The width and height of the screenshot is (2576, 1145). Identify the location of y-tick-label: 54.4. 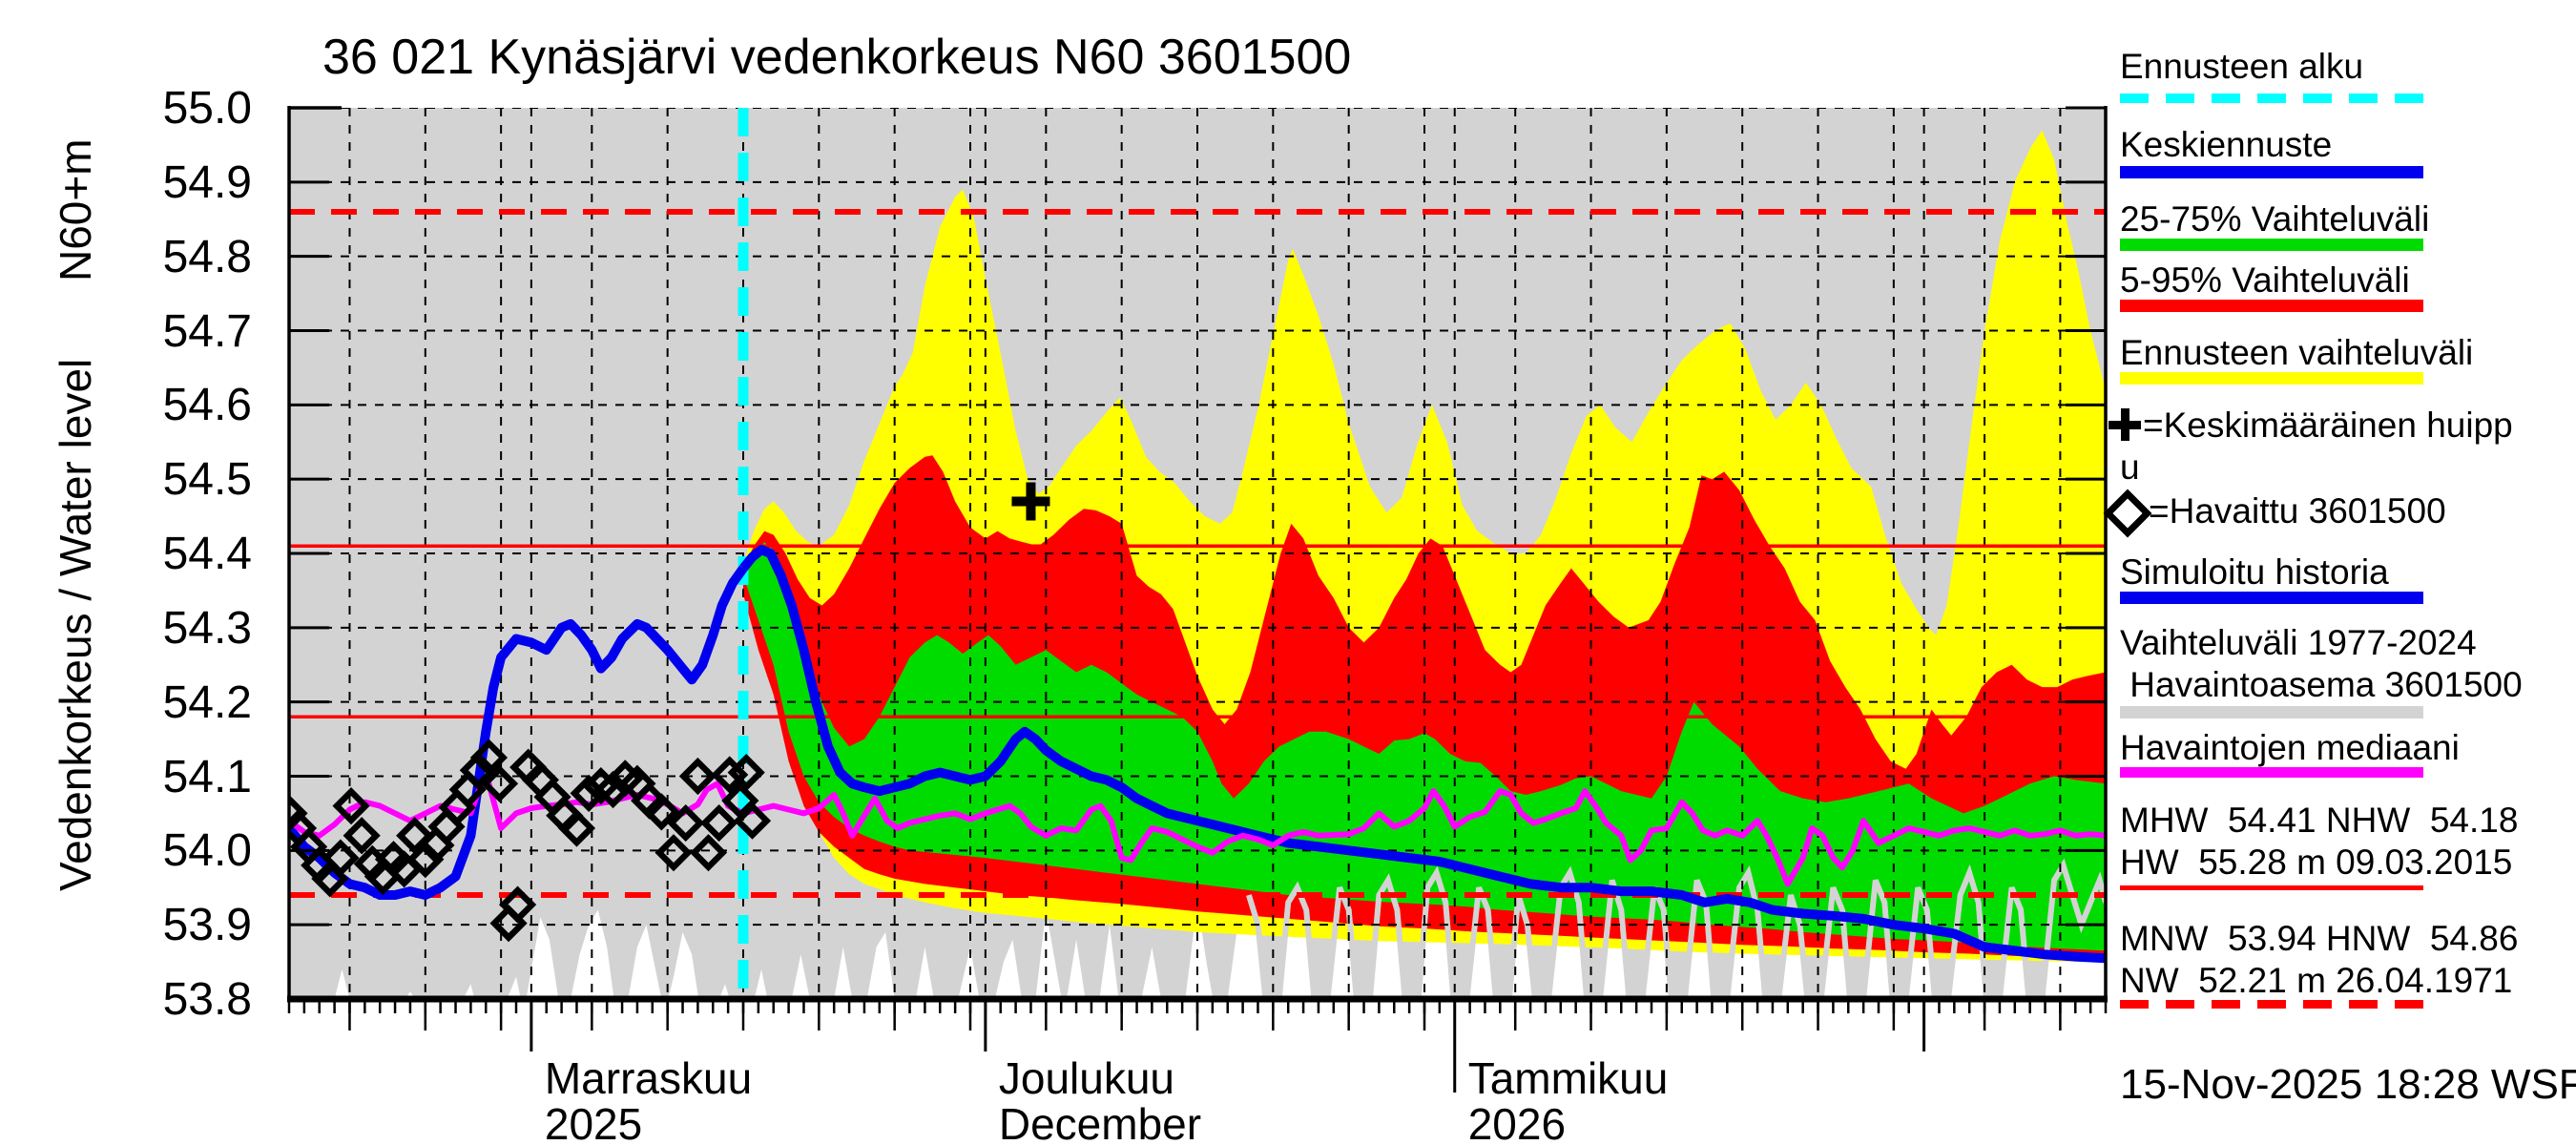
(207, 554).